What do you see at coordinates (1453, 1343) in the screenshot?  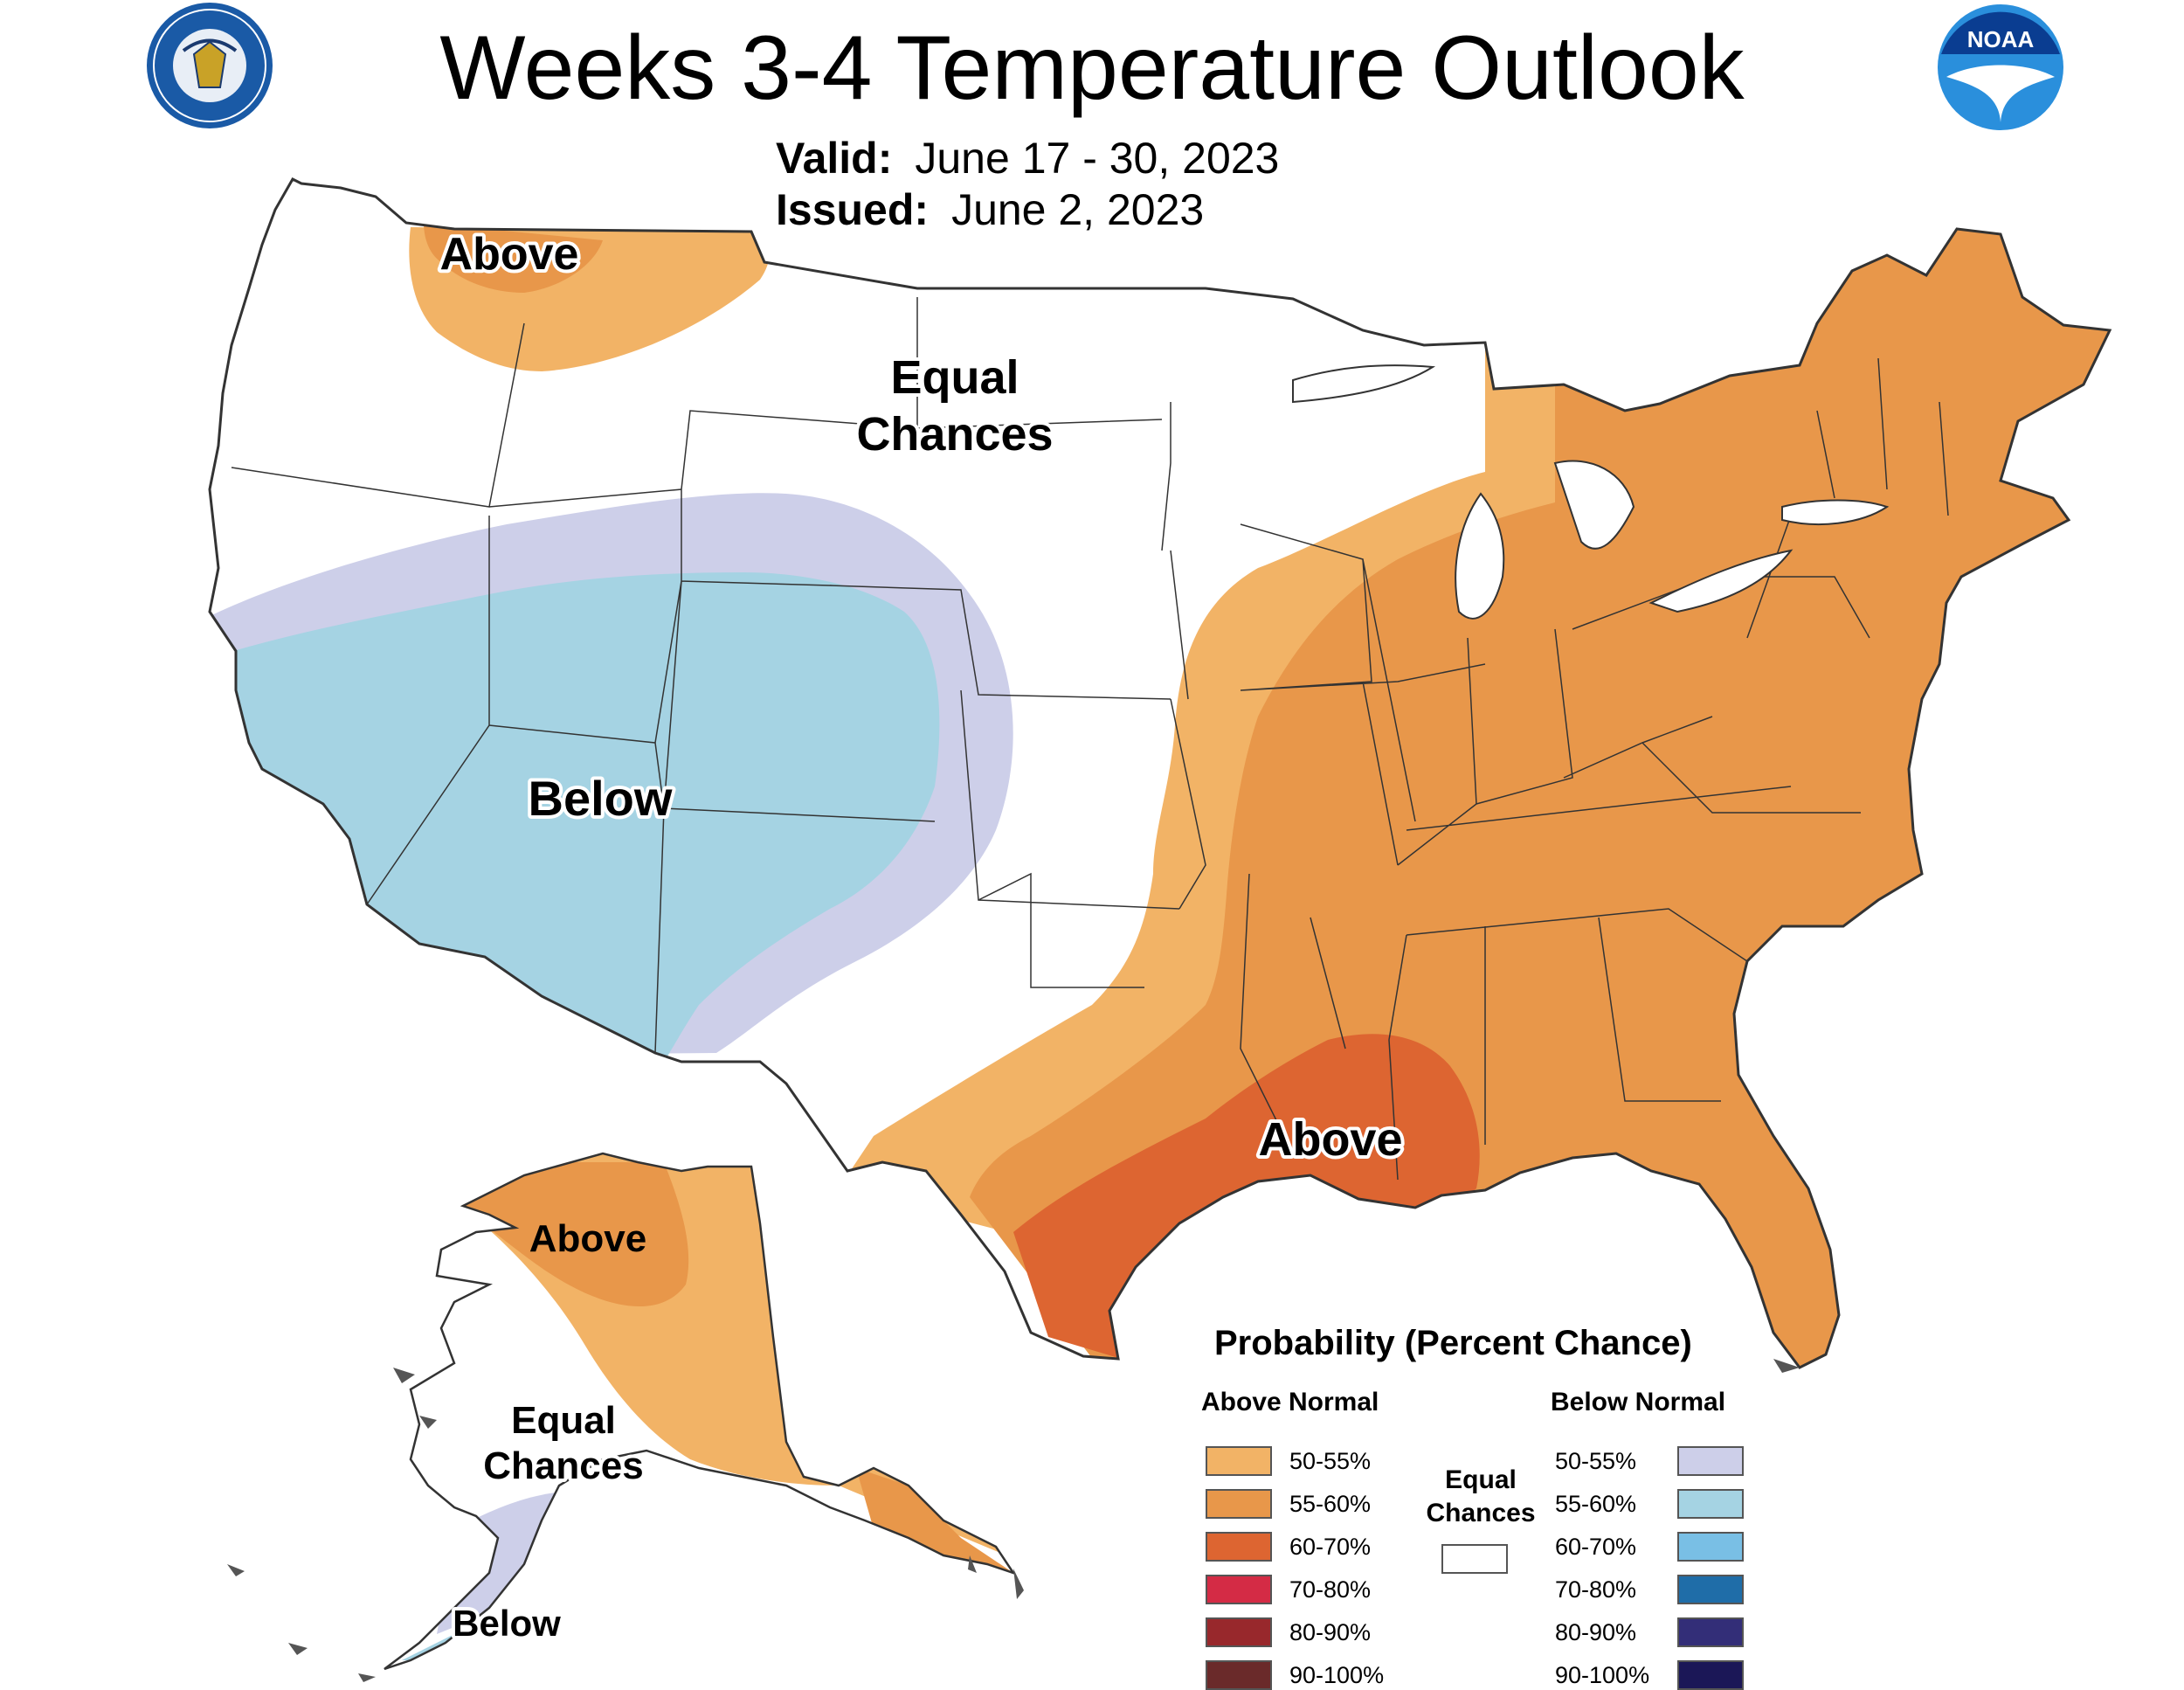 I see `legend-title: Probability (Percent Chance)` at bounding box center [1453, 1343].